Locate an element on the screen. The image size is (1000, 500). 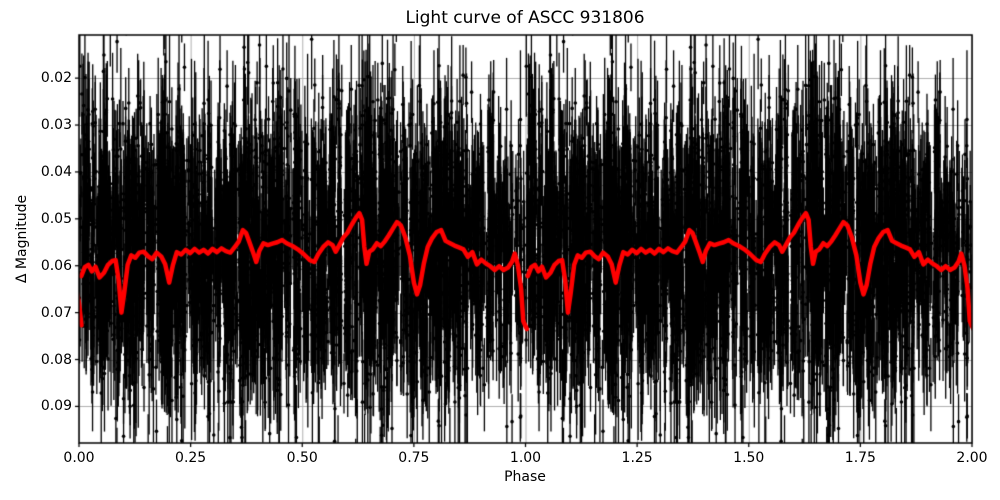
x-tick-label: 1.25 is located at coordinates (637, 458).